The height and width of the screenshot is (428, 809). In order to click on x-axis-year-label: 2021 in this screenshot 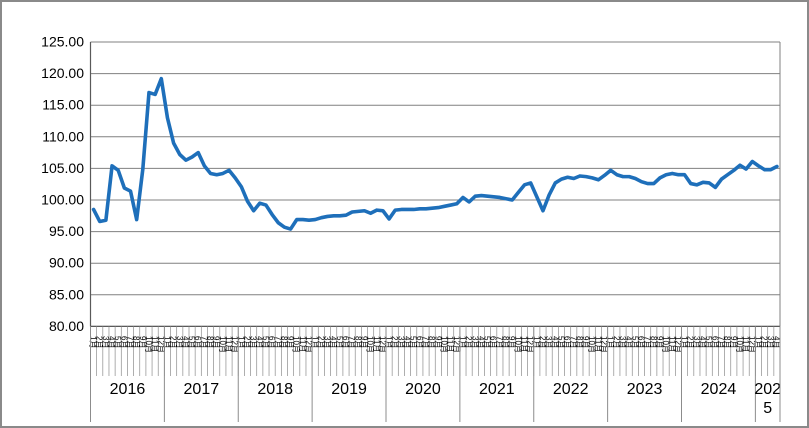, I will do `click(497, 389)`.